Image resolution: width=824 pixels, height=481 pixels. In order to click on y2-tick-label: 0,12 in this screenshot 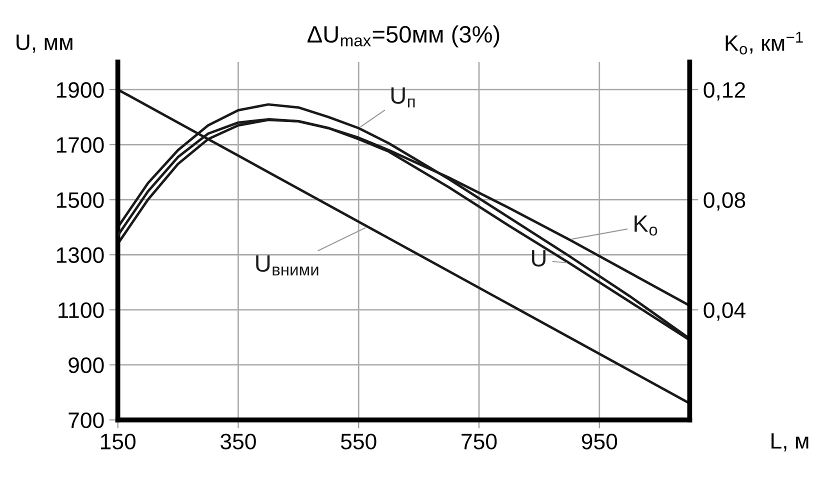, I will do `click(725, 91)`.